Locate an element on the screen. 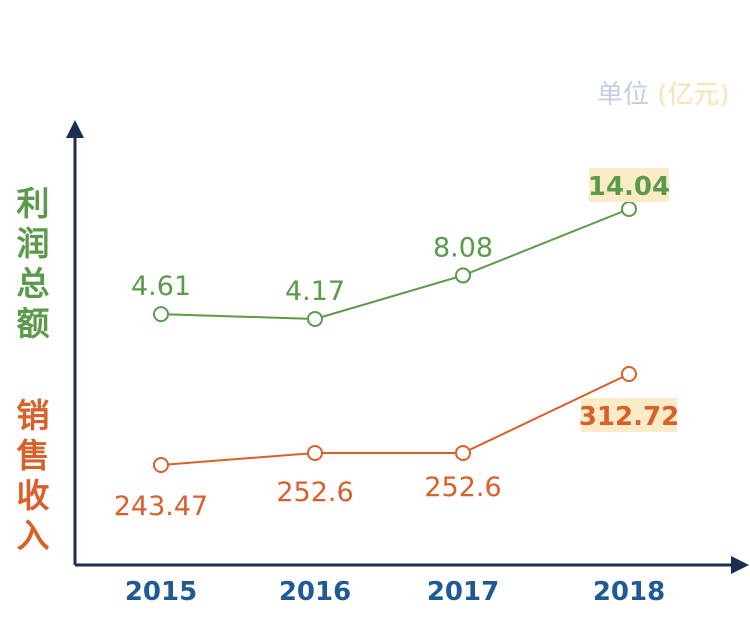  x-tick-label: 2015 is located at coordinates (161, 592).